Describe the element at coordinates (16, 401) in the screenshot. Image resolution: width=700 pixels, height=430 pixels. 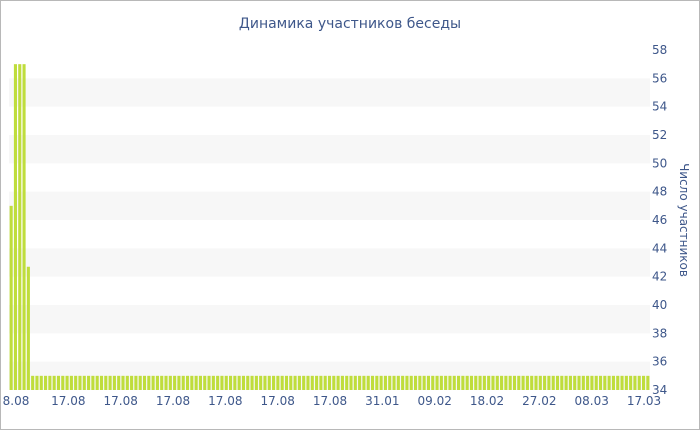
I see `x-tick-label: 8.08` at that location.